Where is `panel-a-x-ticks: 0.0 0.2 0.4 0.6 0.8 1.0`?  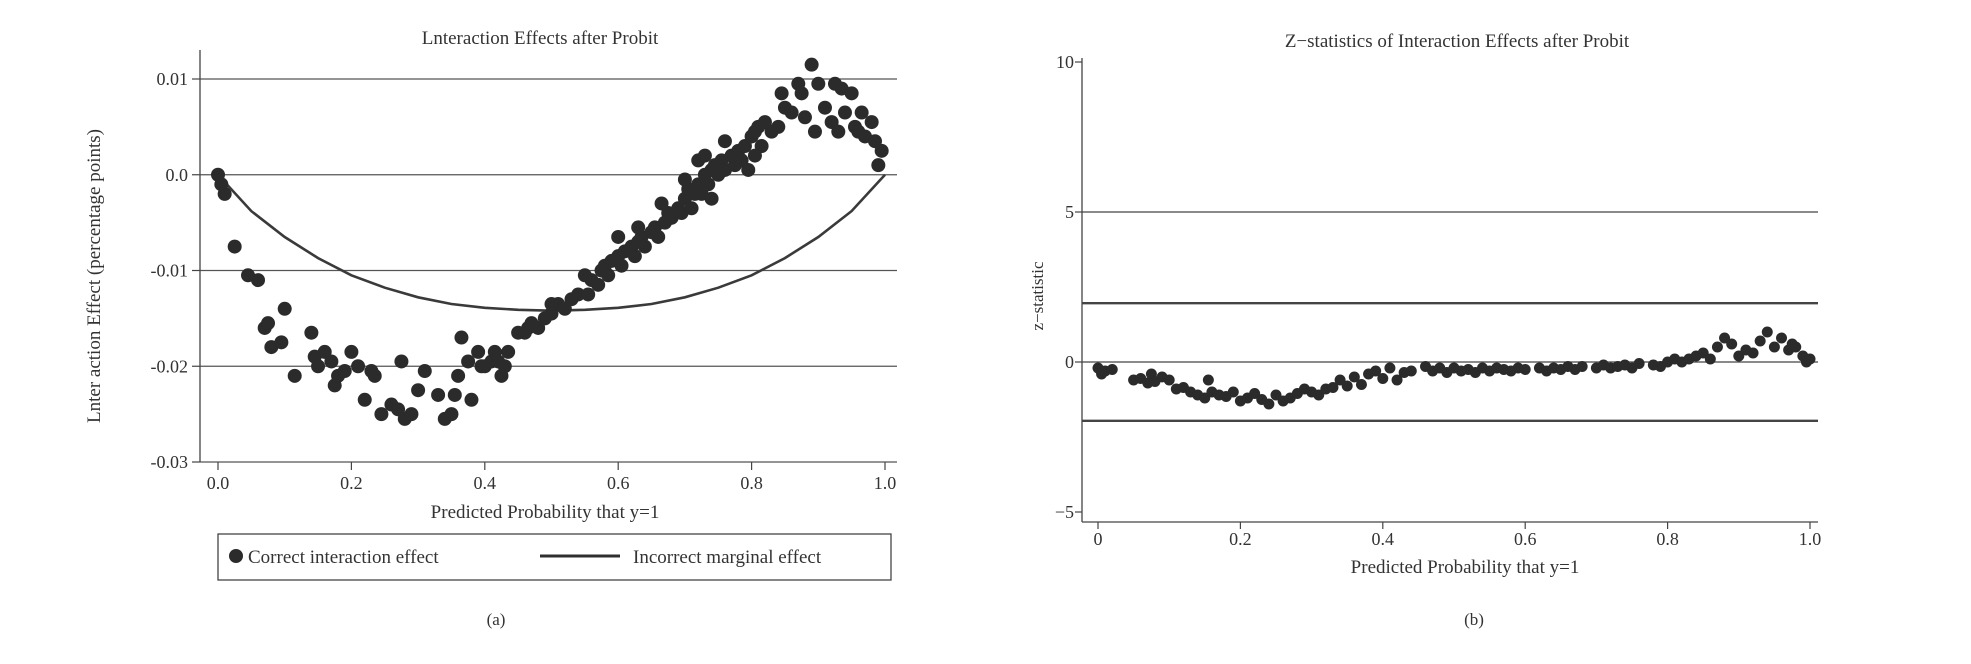 panel-a-x-ticks: 0.0 0.2 0.4 0.6 0.8 1.0 is located at coordinates (552, 477).